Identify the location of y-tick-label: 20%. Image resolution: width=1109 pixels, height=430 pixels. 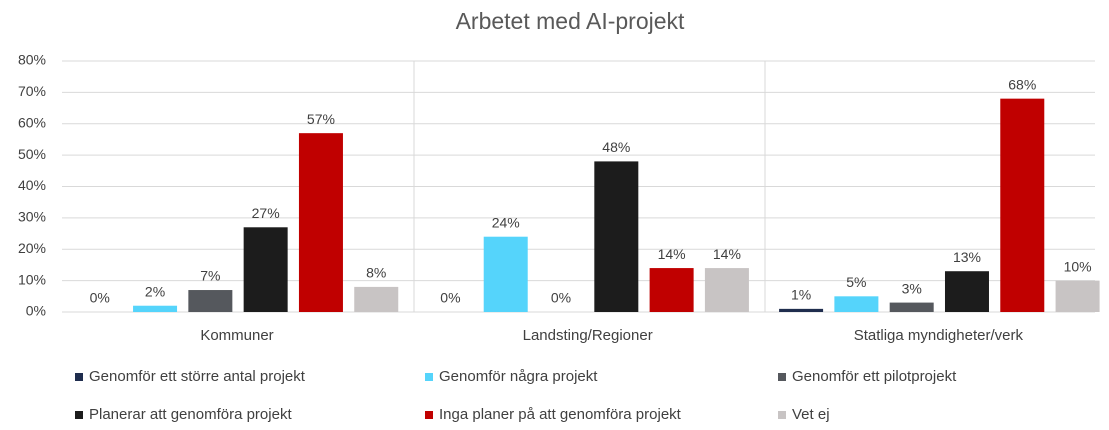
(32, 248).